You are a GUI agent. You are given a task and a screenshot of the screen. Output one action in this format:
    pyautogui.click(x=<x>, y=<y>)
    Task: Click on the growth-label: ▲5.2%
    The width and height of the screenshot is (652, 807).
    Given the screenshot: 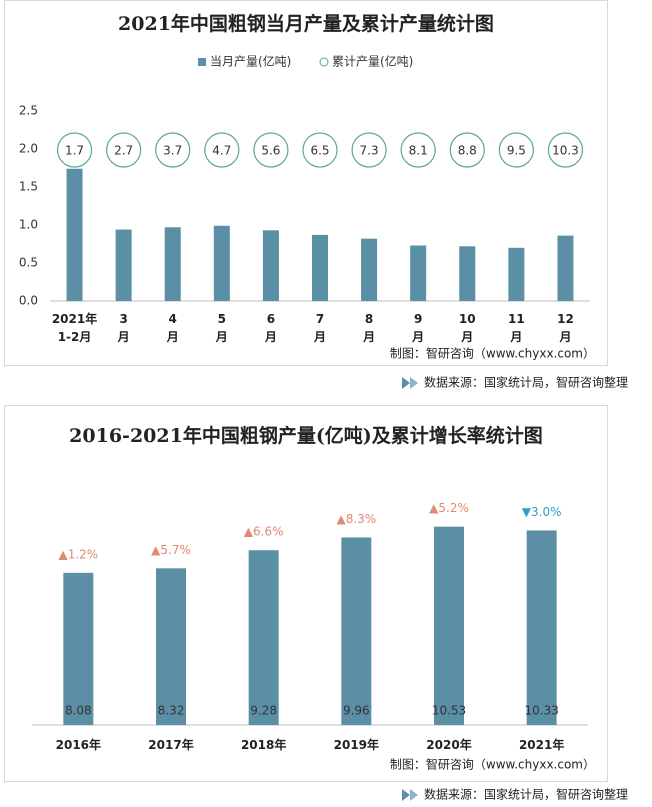 What is the action you would take?
    pyautogui.click(x=449, y=508)
    